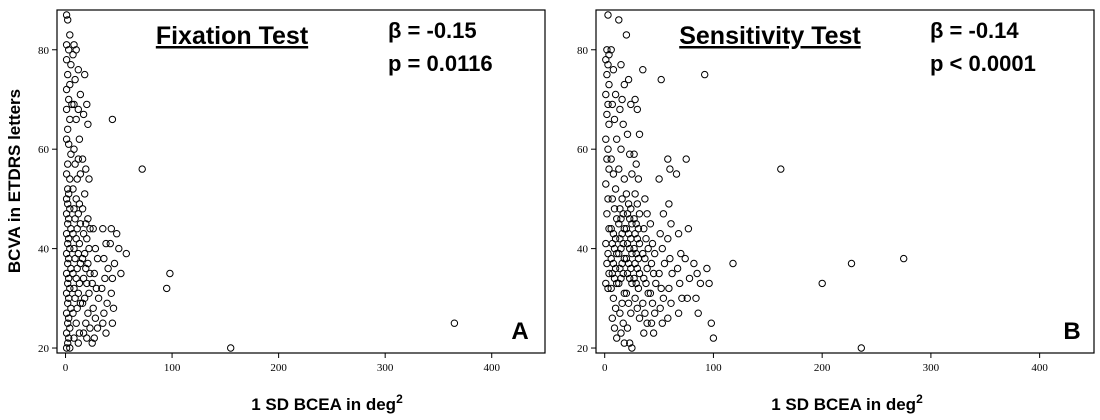 The width and height of the screenshot is (1100, 420). What do you see at coordinates (47, 200) in the screenshot?
I see `panel-a-y-ticks: 20 40 60 80` at bounding box center [47, 200].